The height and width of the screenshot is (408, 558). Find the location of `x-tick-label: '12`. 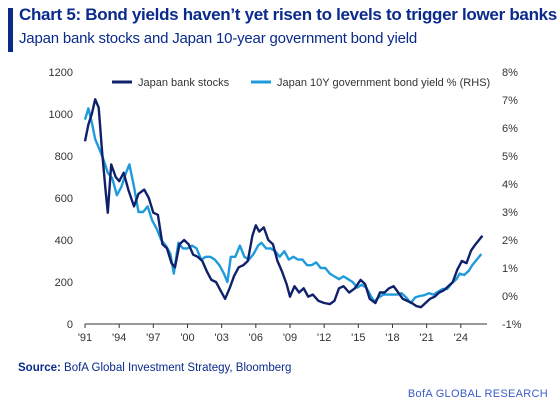

x-tick-label: '12 is located at coordinates (324, 338).